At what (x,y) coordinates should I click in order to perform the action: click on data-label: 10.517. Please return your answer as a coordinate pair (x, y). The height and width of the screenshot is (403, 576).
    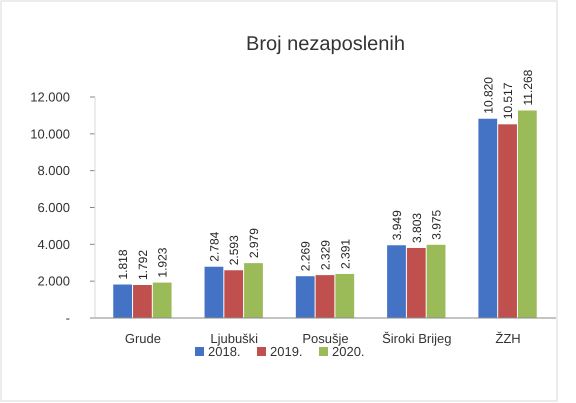
    Looking at the image, I should click on (508, 101).